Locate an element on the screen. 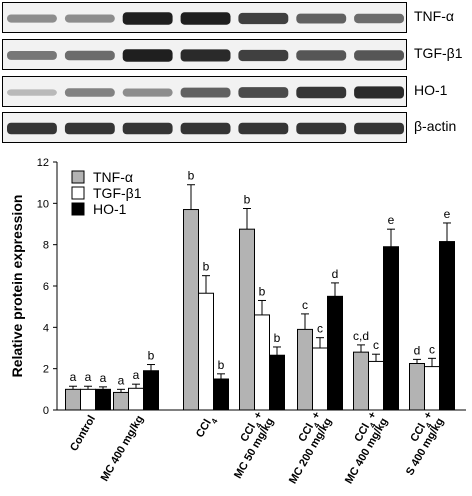 The width and height of the screenshot is (472, 496). x-category-label: CCl4 +MC 400 mg/kg is located at coordinates (366, 448).